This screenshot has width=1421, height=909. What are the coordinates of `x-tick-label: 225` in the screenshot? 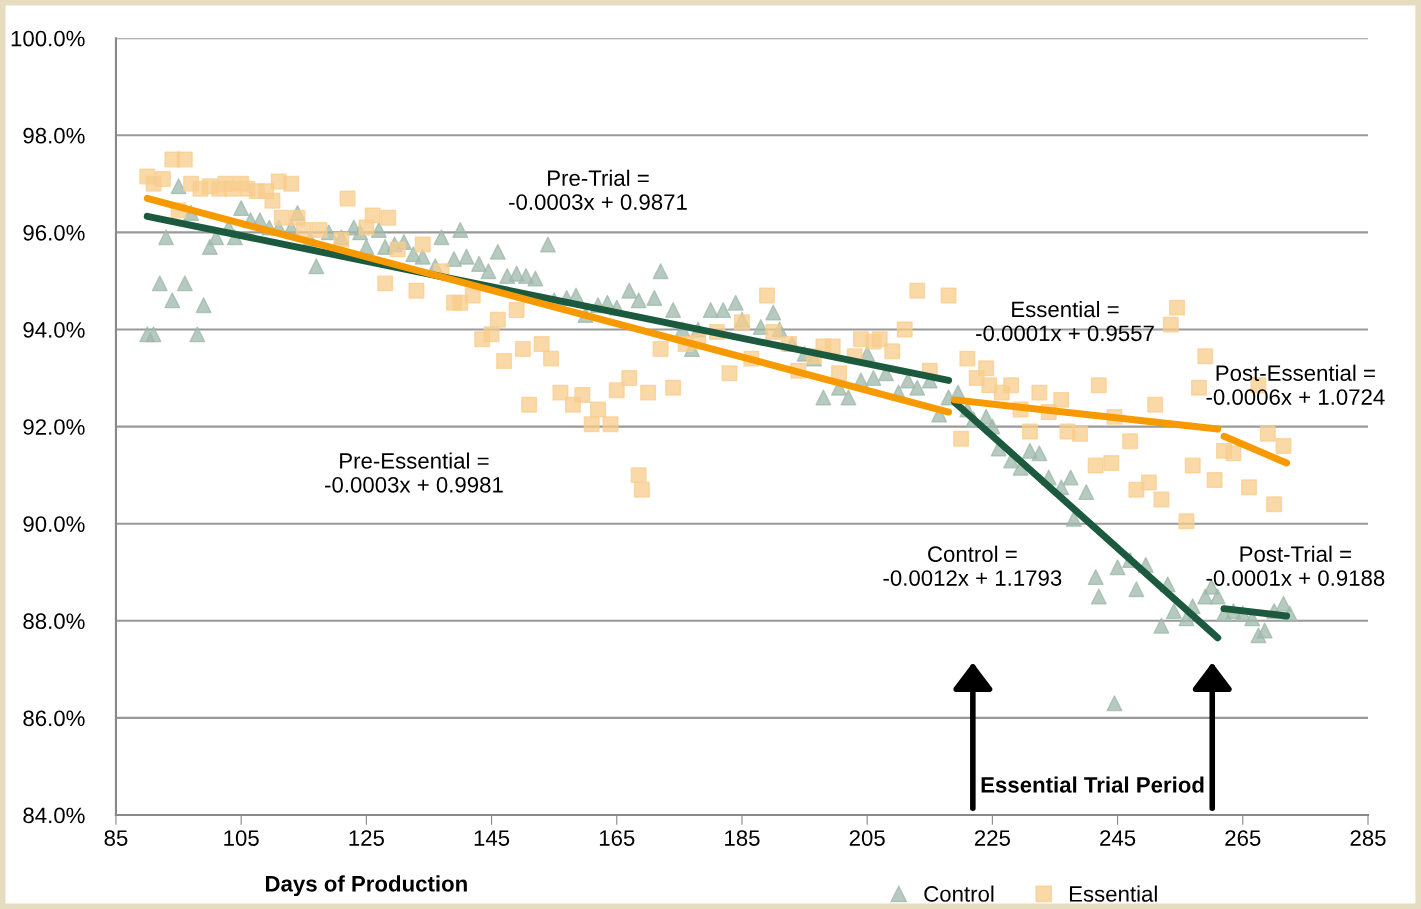 It's located at (992, 838).